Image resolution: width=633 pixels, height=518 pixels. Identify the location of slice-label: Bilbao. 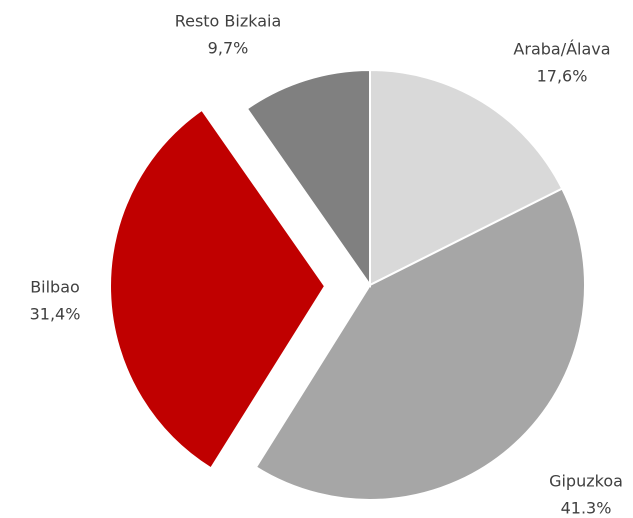
(55, 287).